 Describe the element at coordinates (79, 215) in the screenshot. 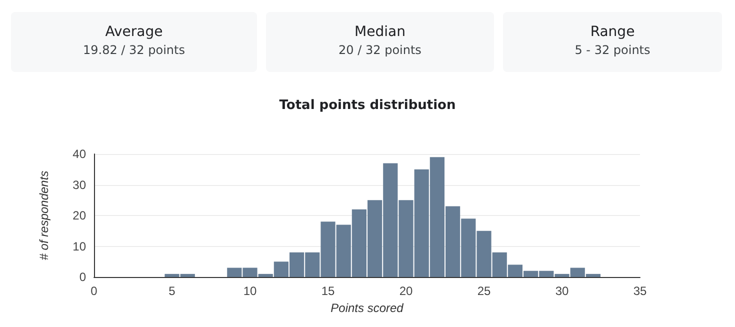

I see `y-tick-label: 20` at that location.